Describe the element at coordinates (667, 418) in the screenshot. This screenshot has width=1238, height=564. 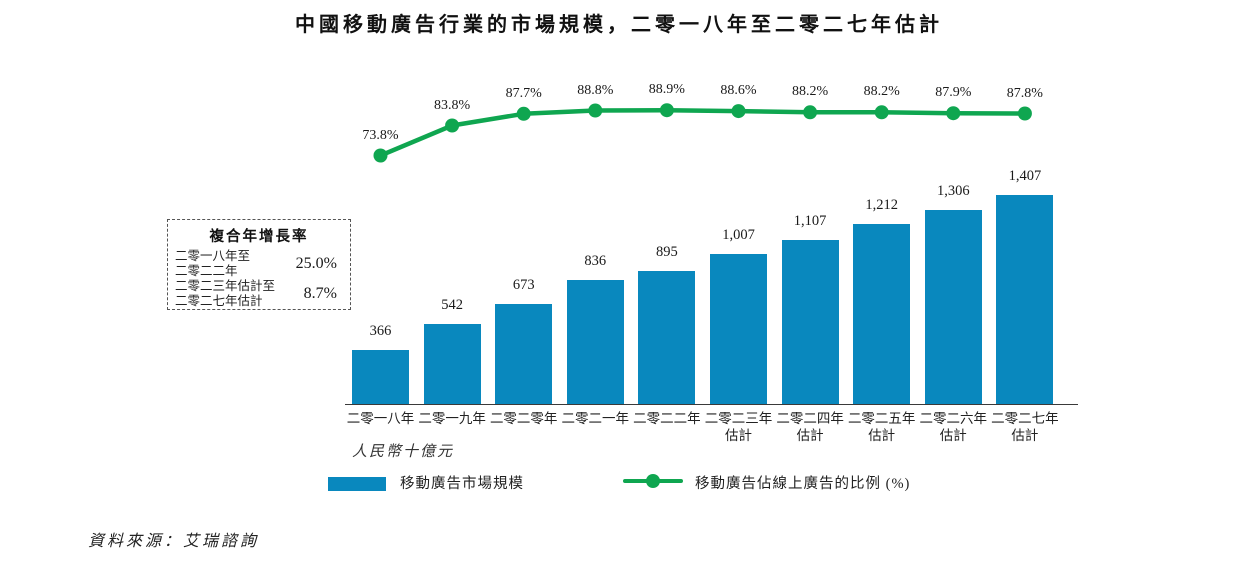
I see `x-tick-label: 二零二二年` at that location.